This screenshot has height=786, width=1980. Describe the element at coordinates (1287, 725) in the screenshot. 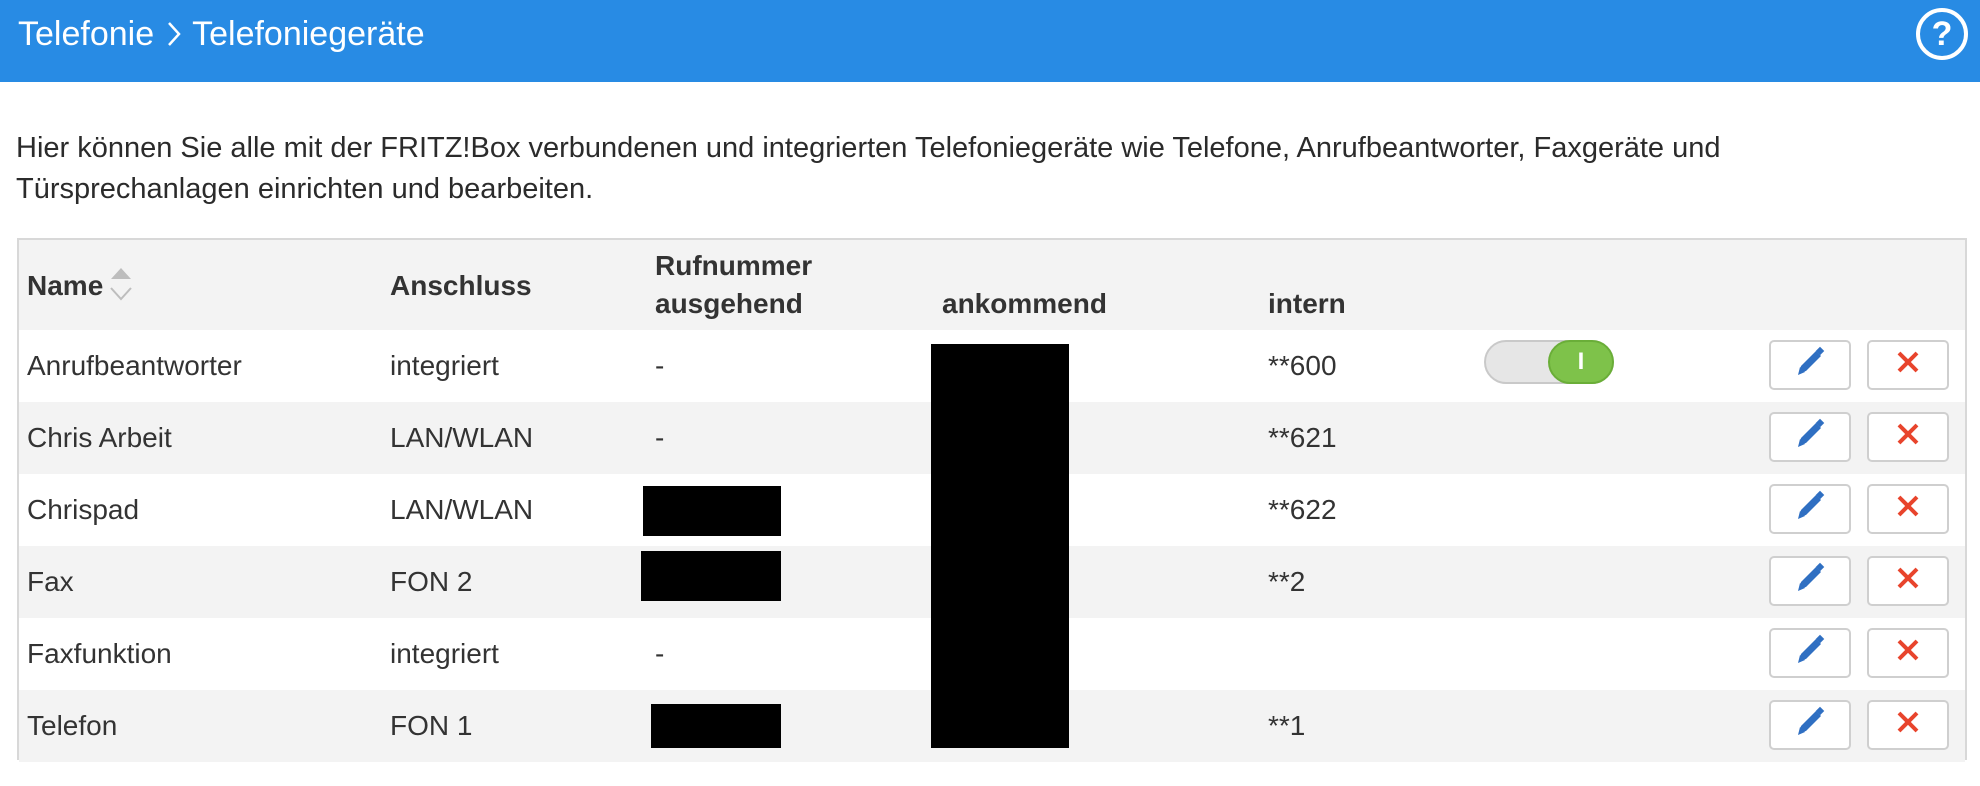

I see `cell-intern: **1` at that location.